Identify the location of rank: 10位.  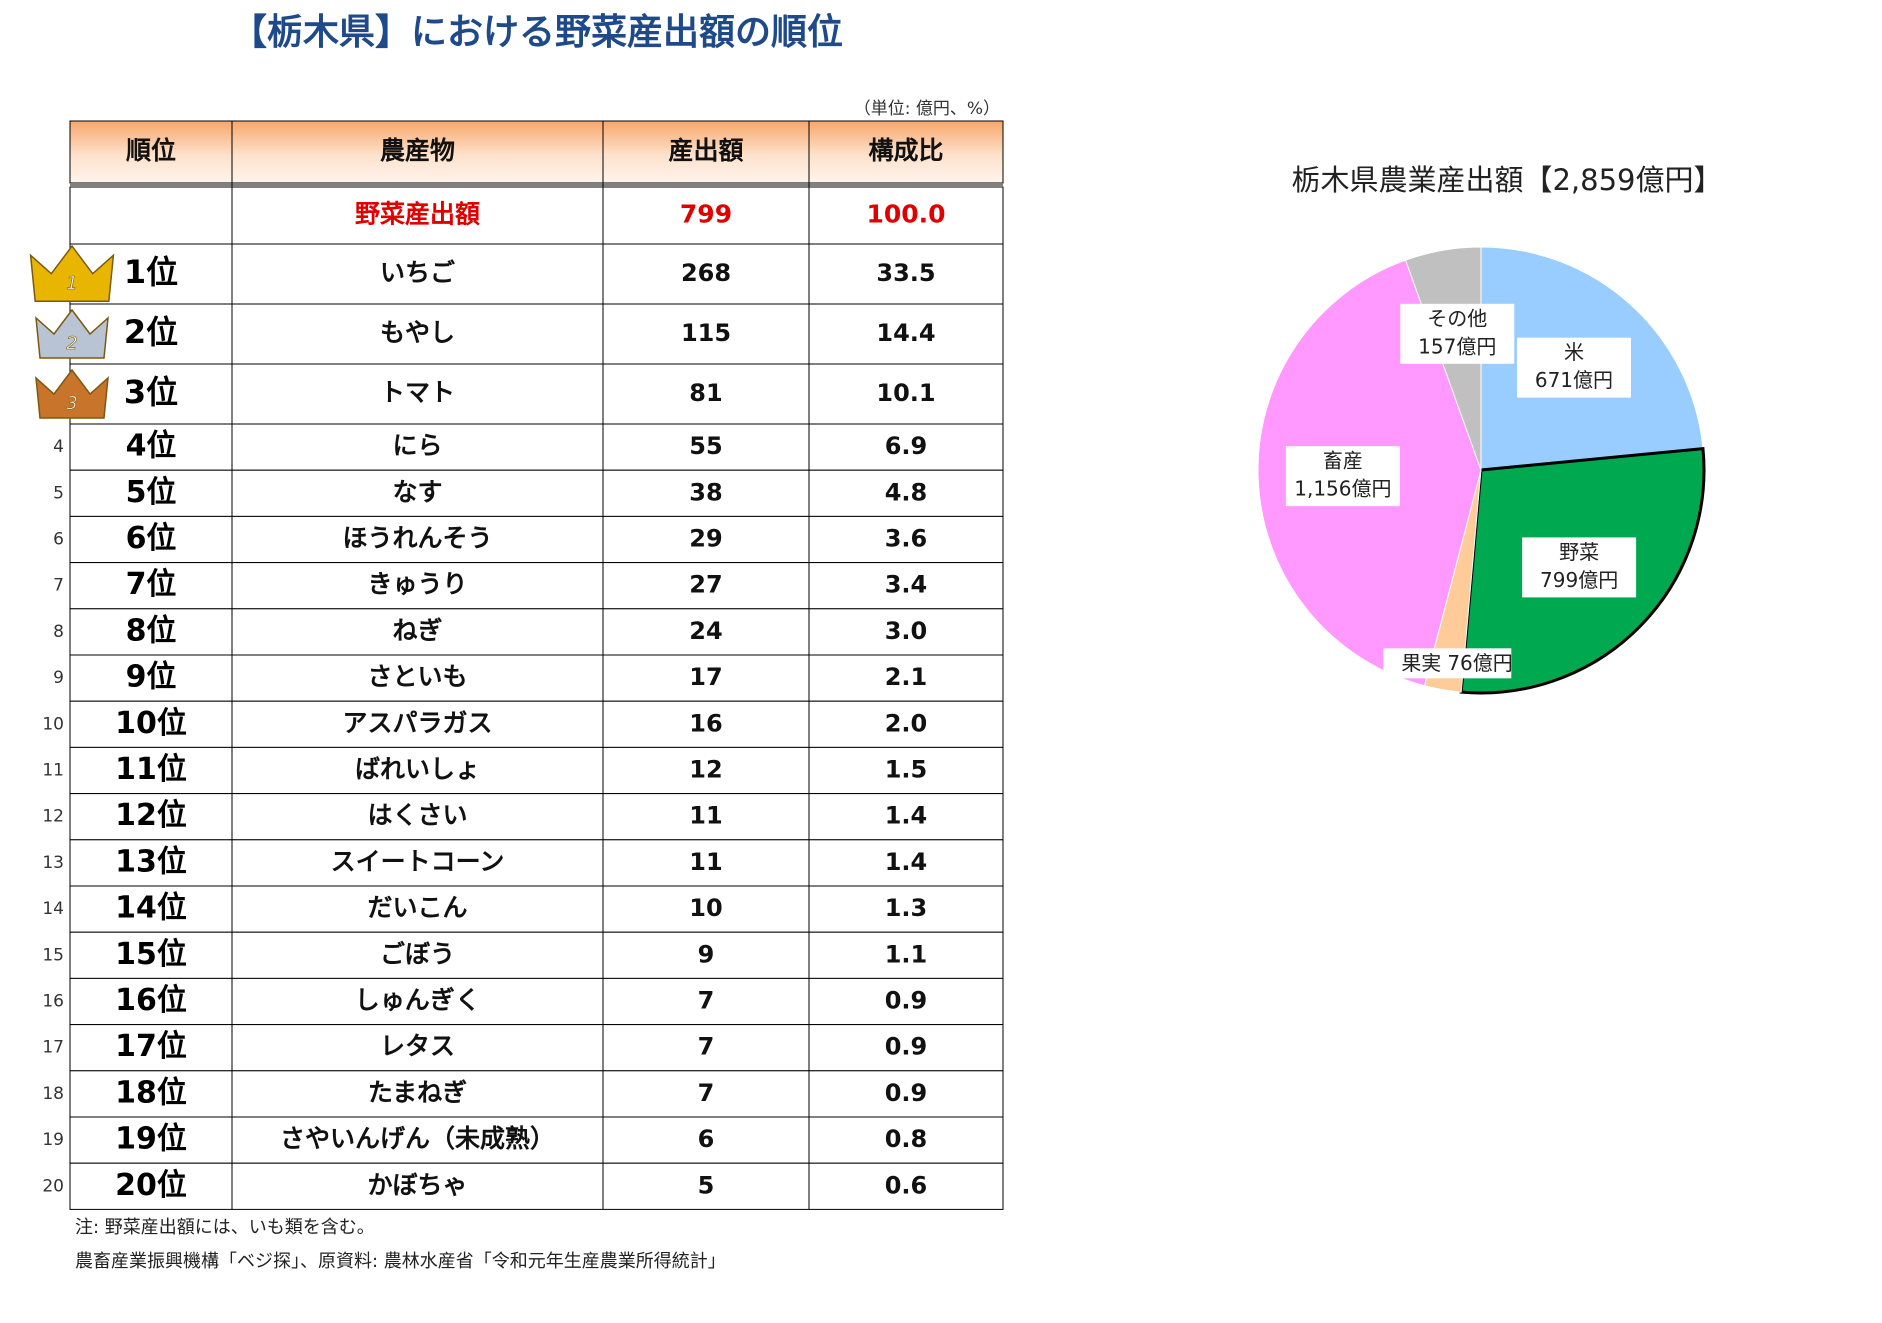
(151, 723).